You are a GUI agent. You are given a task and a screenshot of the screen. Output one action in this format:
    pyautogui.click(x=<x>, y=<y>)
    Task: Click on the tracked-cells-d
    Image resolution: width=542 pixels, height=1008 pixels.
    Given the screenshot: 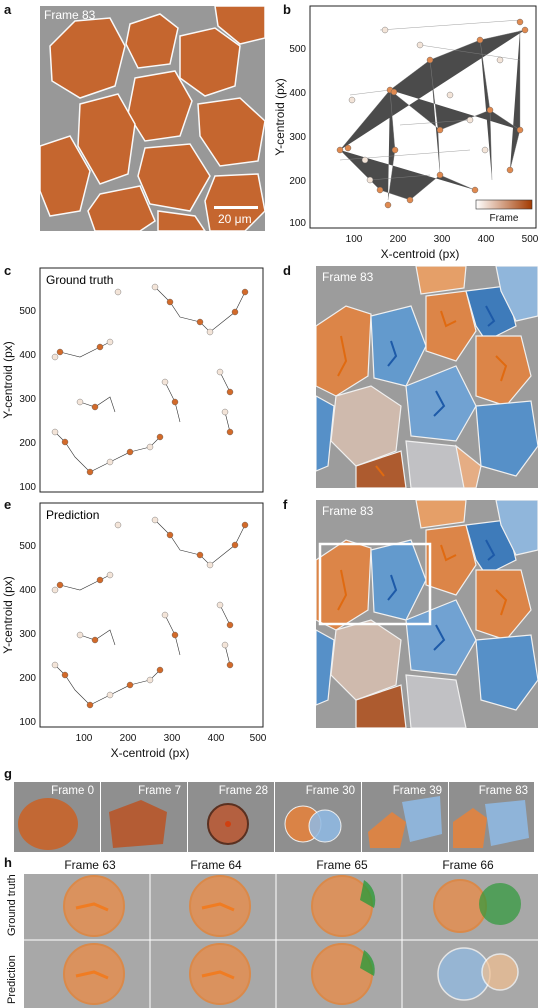 What is the action you would take?
    pyautogui.click(x=427, y=377)
    